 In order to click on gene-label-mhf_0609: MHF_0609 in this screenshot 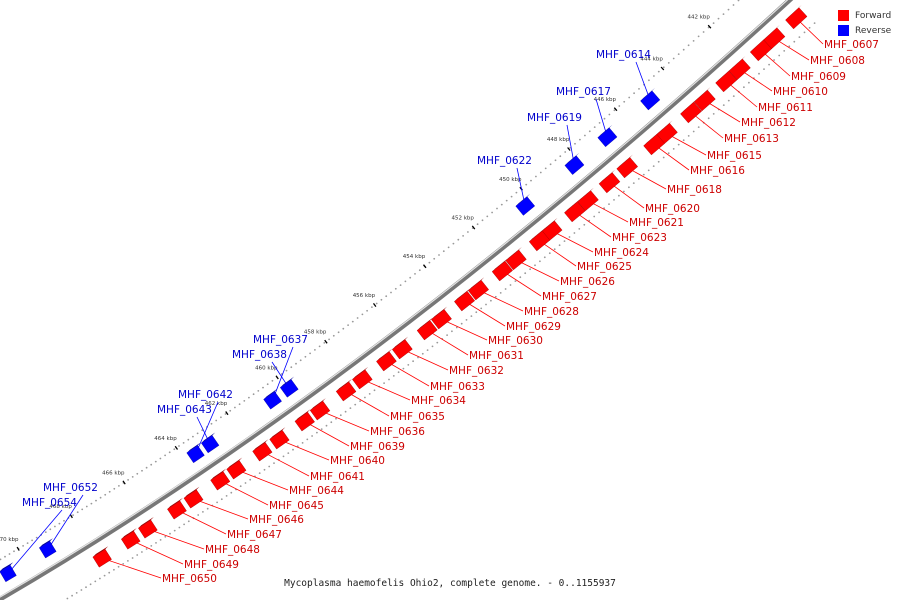, I will do `click(818, 77)`.